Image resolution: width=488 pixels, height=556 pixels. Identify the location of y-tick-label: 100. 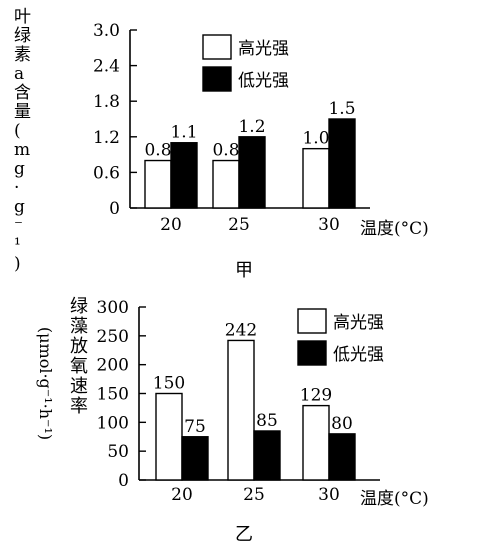
(113, 423).